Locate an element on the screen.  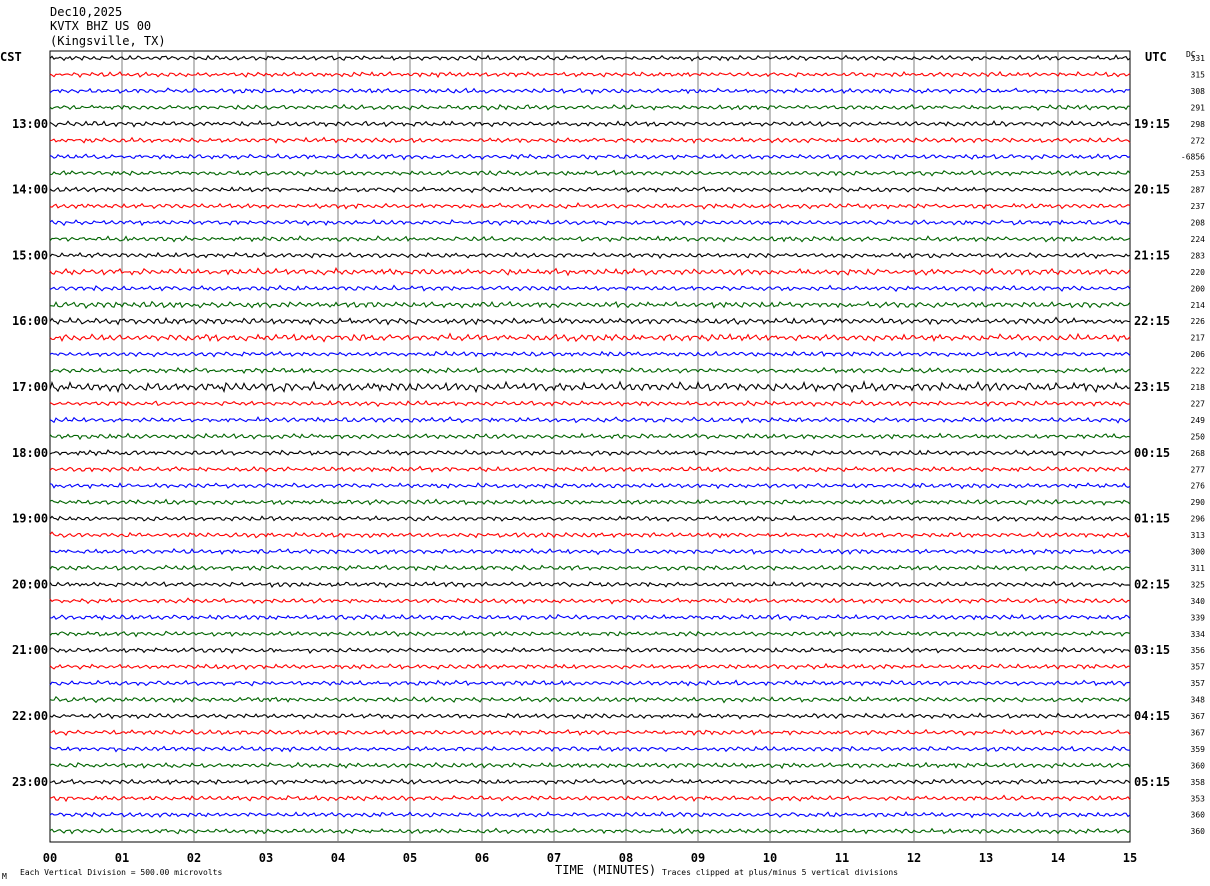
dc-offset-label: 206 is located at coordinates (1198, 354).